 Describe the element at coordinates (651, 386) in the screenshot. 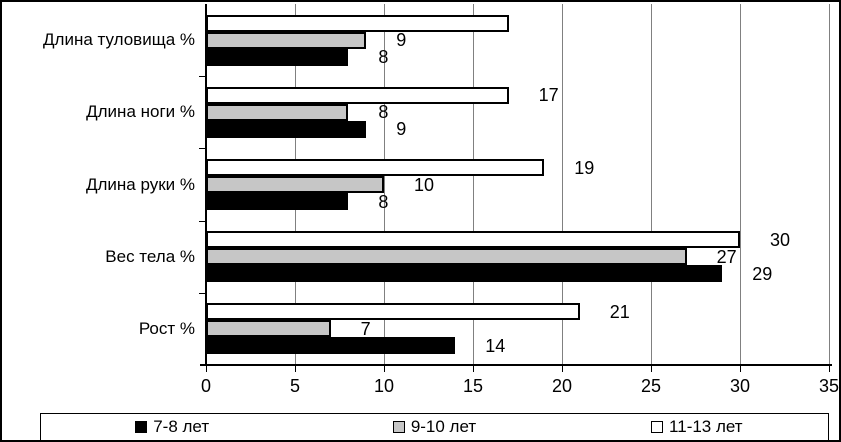

I see `x-tick-label: 25` at that location.